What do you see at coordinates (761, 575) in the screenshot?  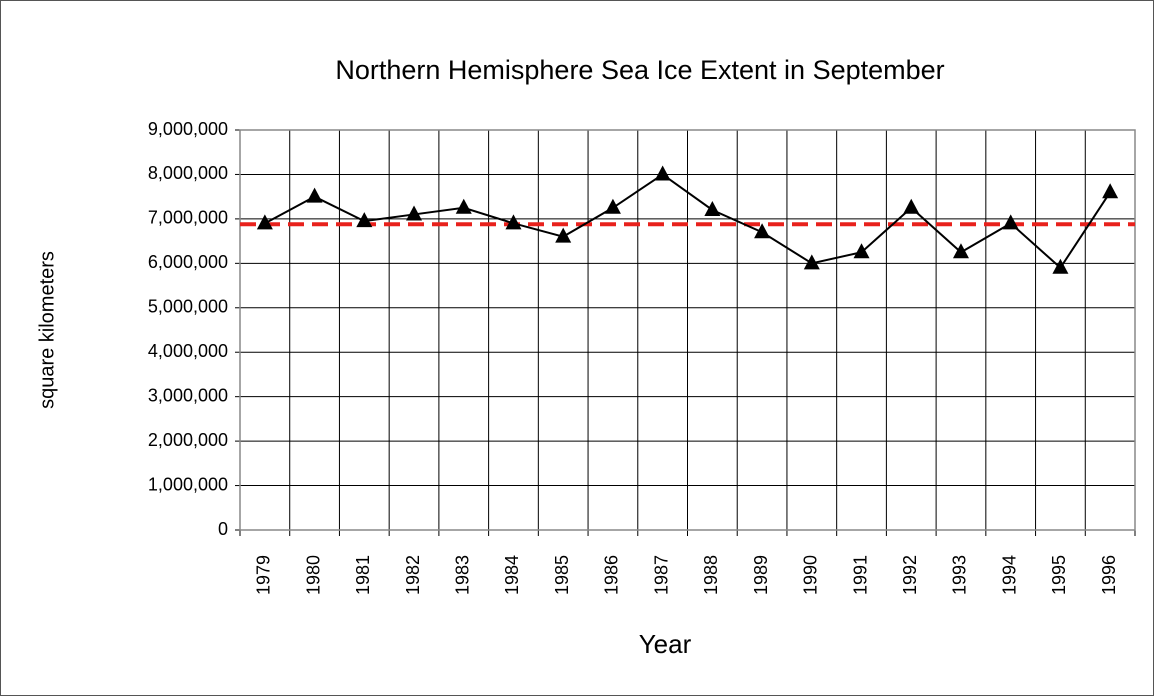 I see `x-tick-label: 1989` at bounding box center [761, 575].